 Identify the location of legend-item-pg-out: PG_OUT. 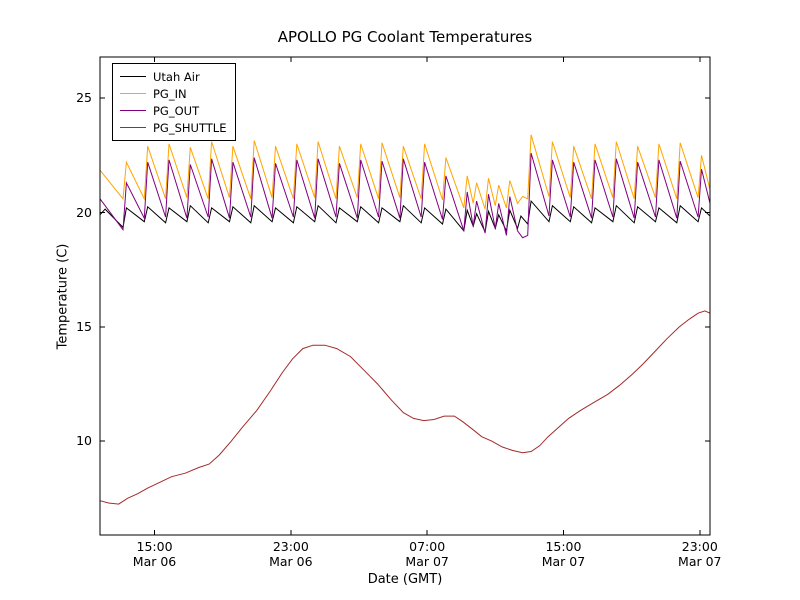
(173, 110).